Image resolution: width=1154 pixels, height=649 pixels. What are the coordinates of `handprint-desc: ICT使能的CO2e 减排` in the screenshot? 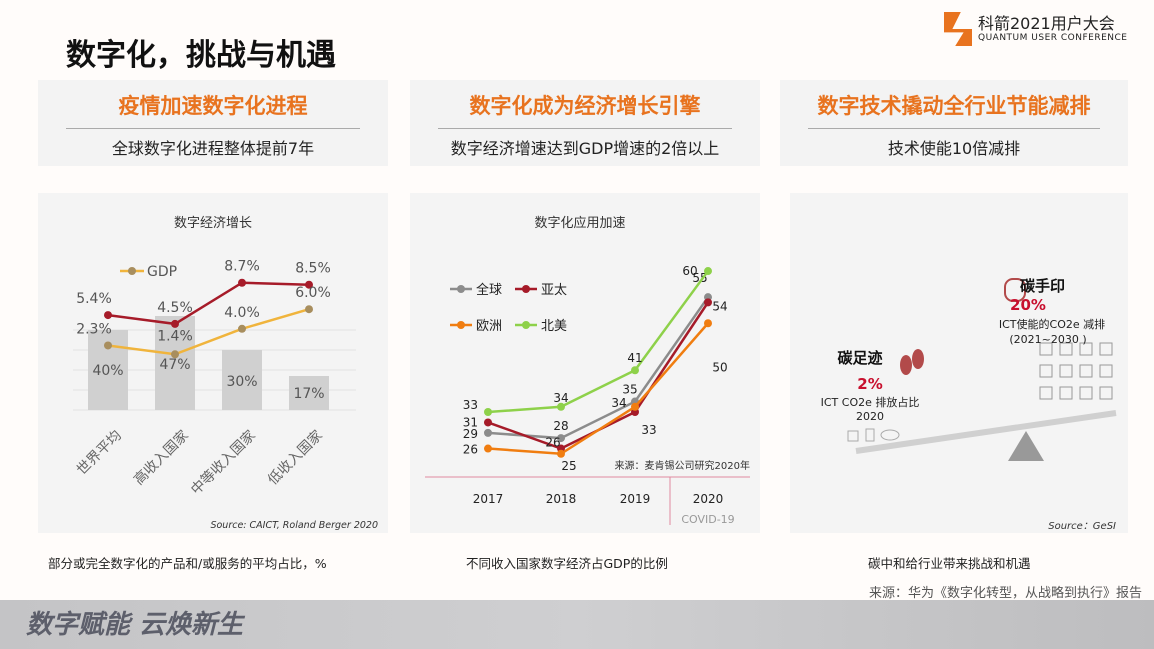 It's located at (1052, 324).